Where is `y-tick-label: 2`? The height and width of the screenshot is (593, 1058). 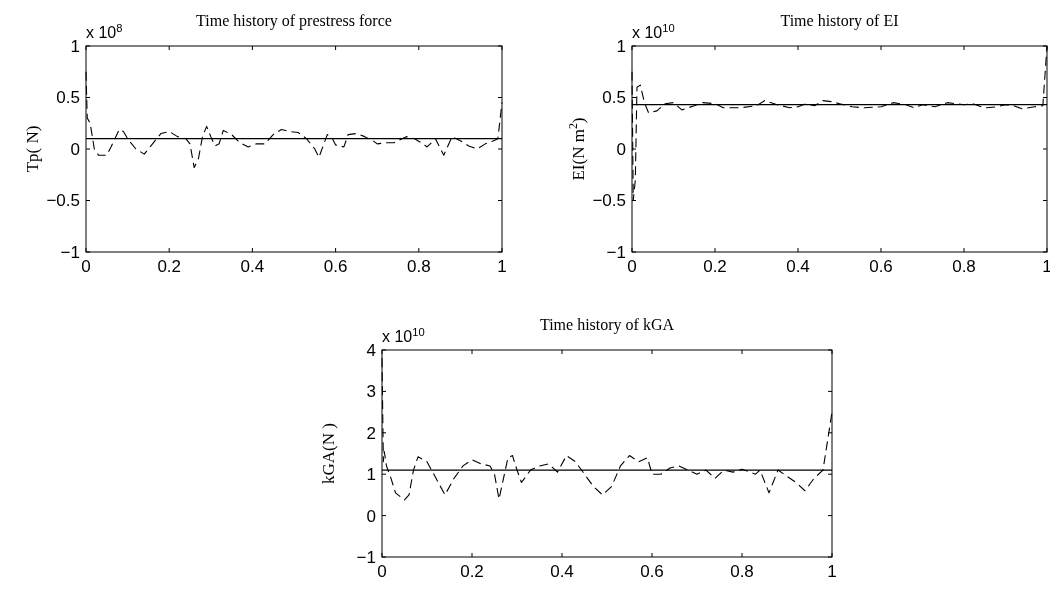
y-tick-label: 2 is located at coordinates (371, 433).